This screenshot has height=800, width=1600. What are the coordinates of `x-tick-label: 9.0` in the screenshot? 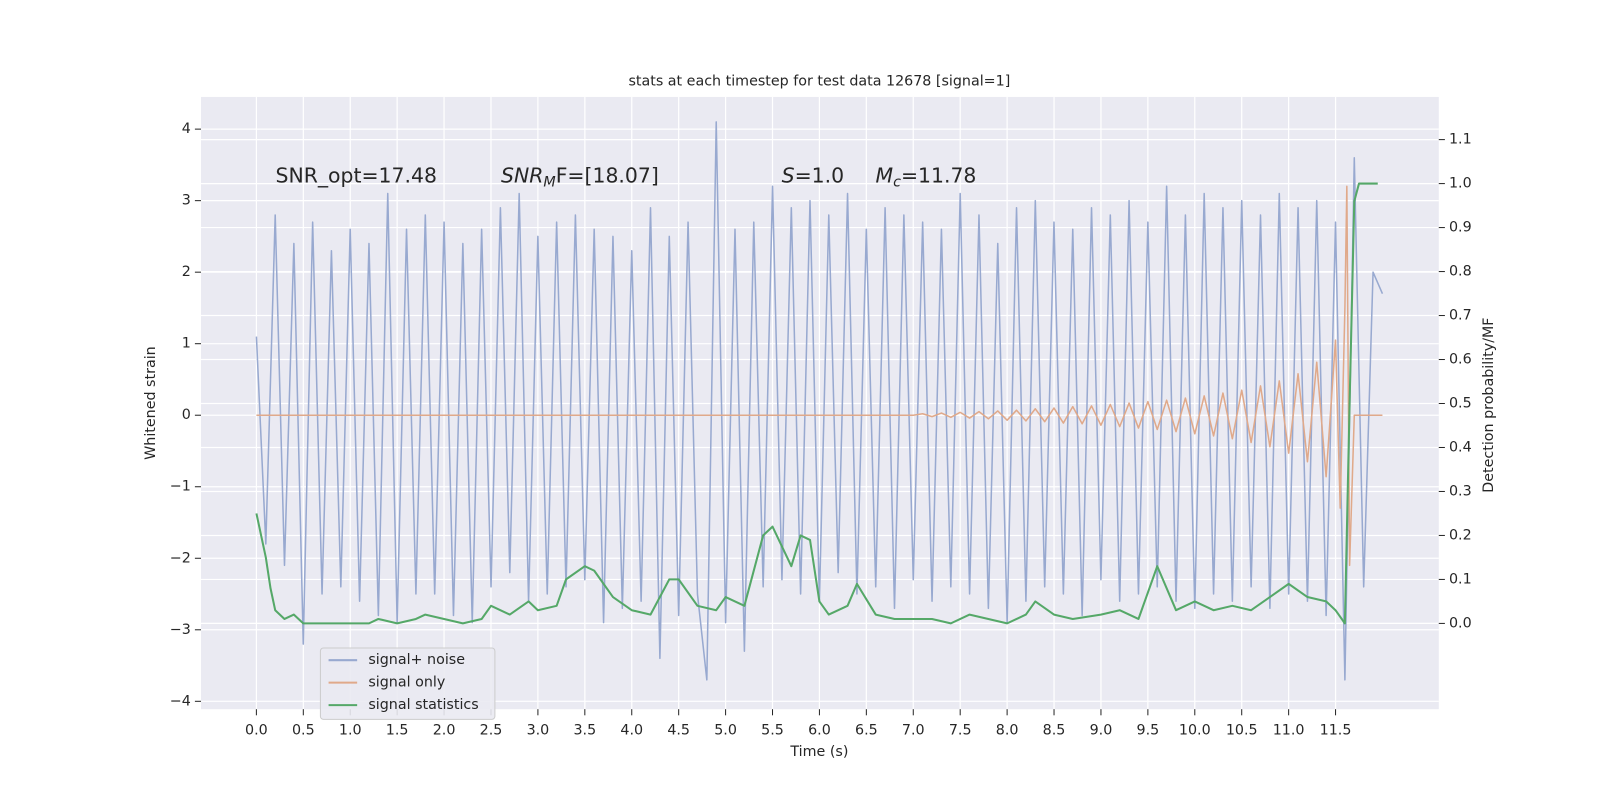 It's located at (1101, 731).